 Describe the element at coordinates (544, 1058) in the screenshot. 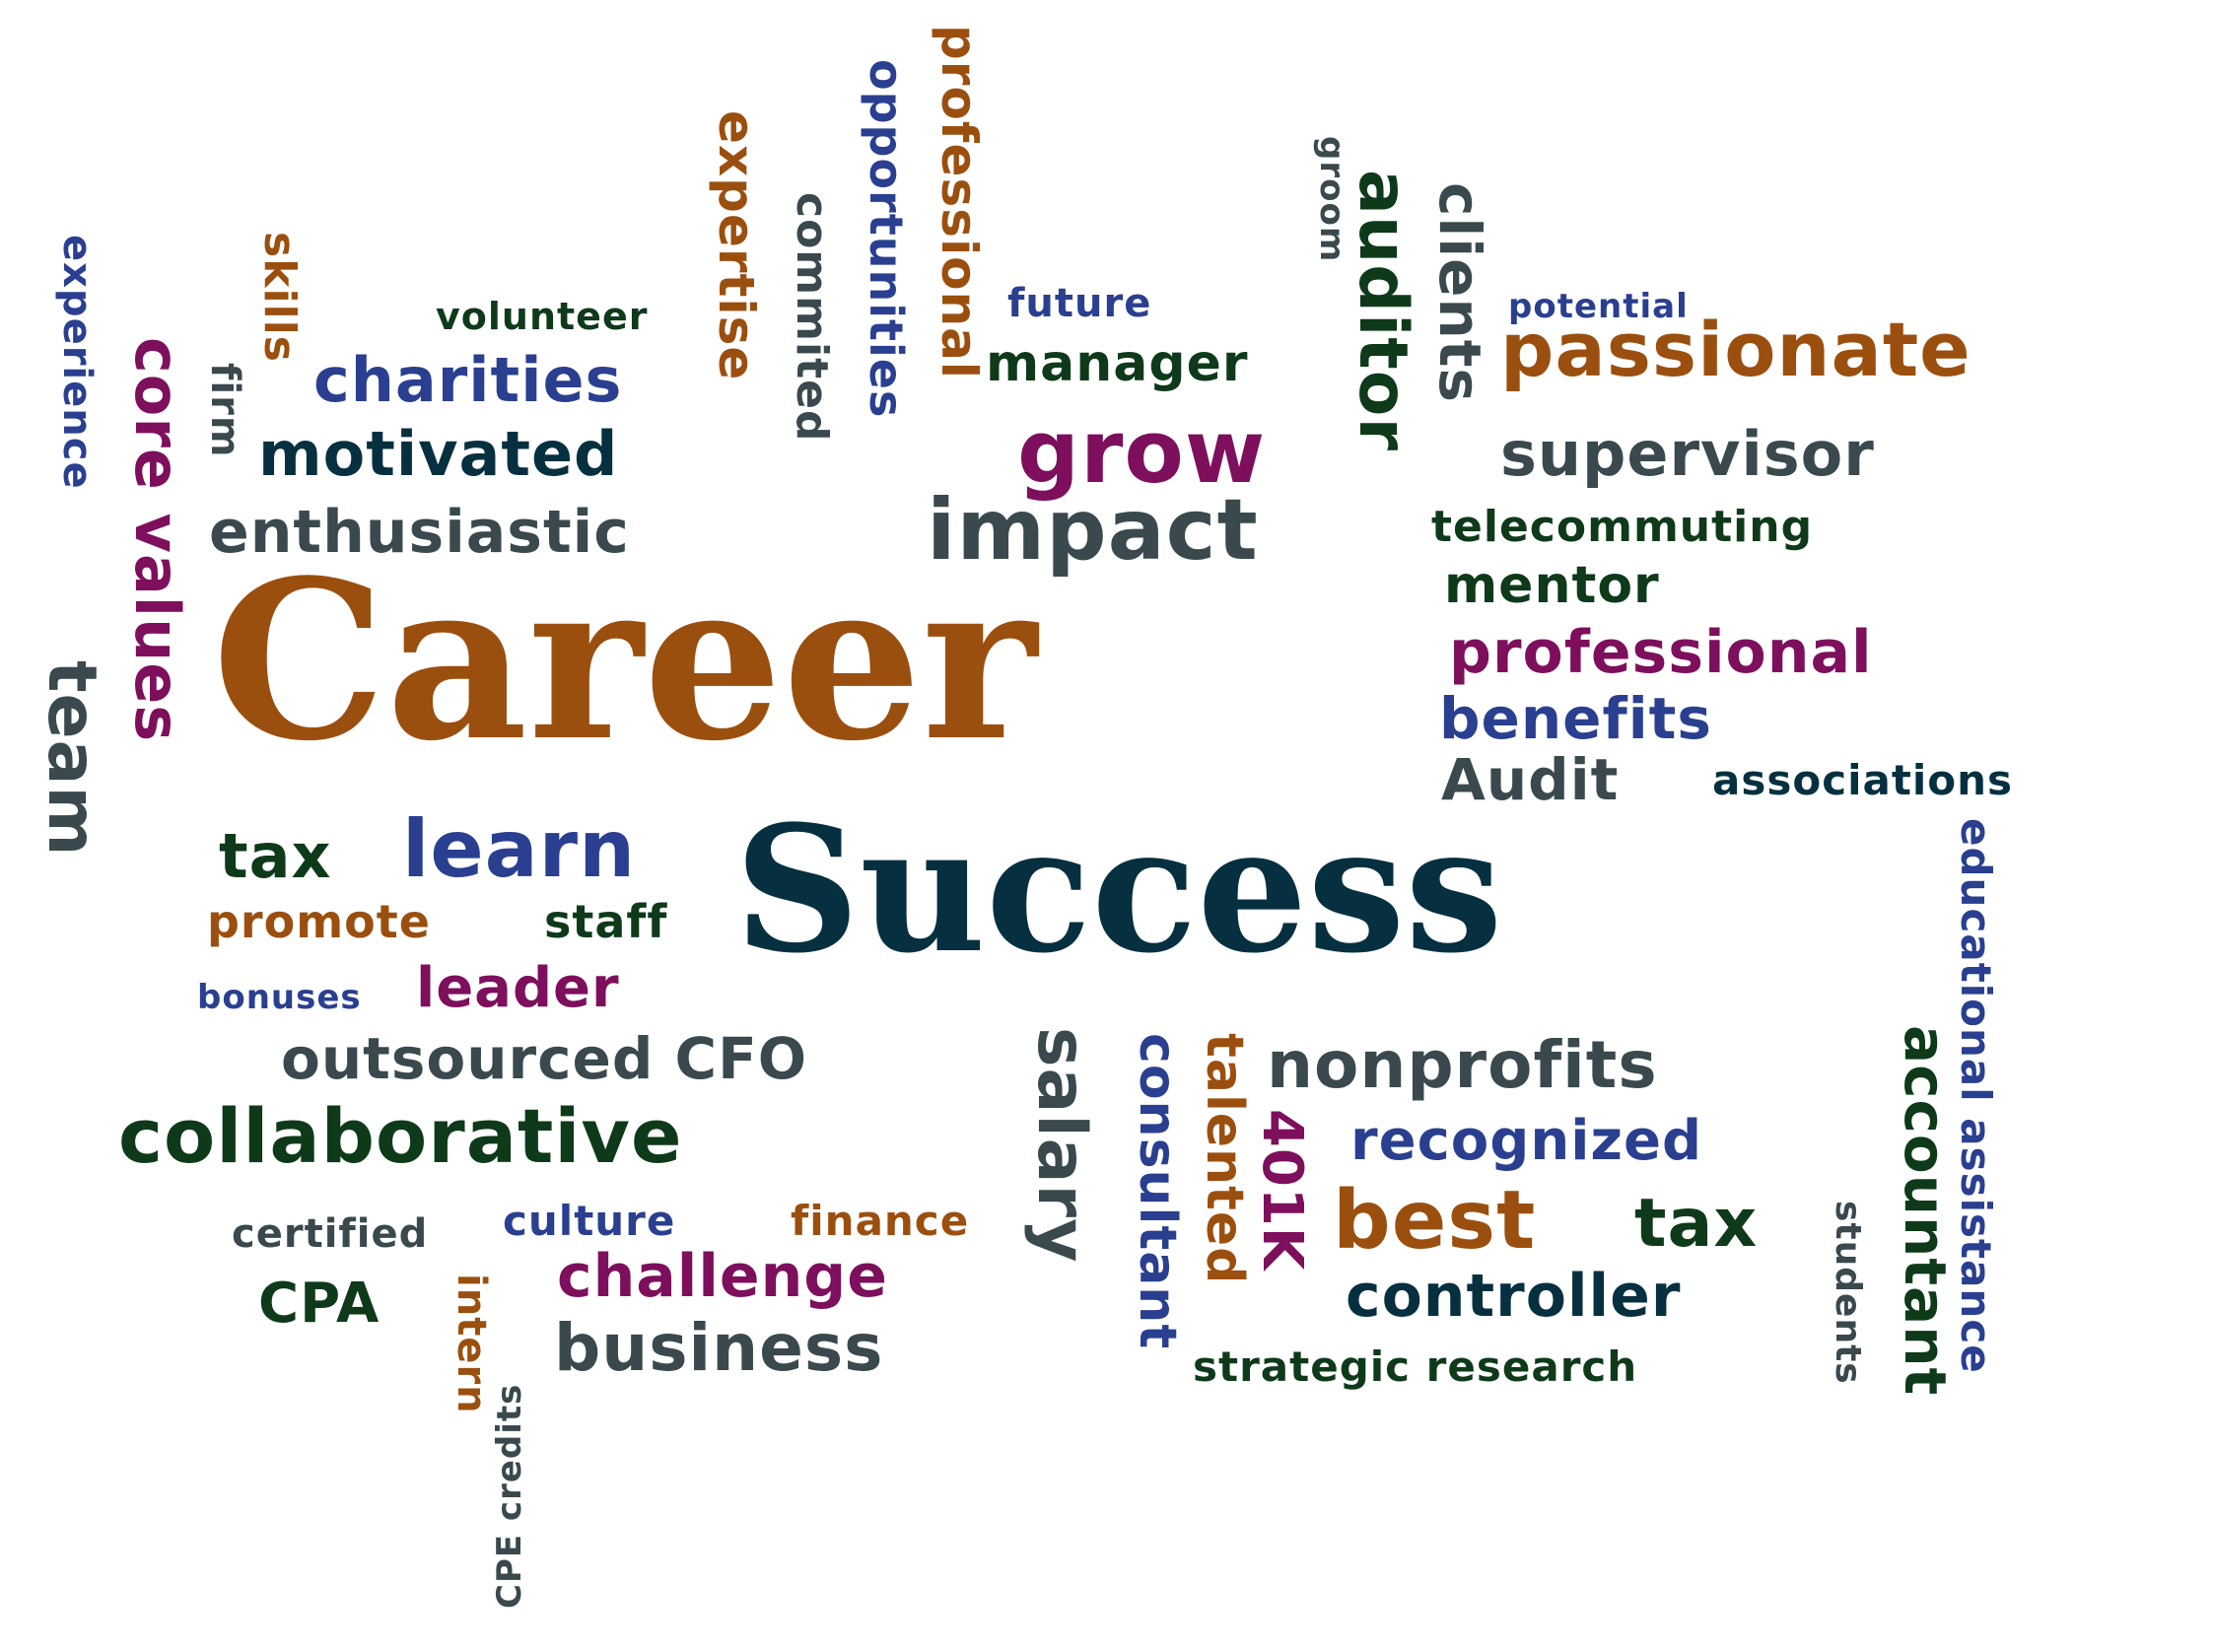

I see `word-outsourced-cfo: outsourced CFO` at that location.